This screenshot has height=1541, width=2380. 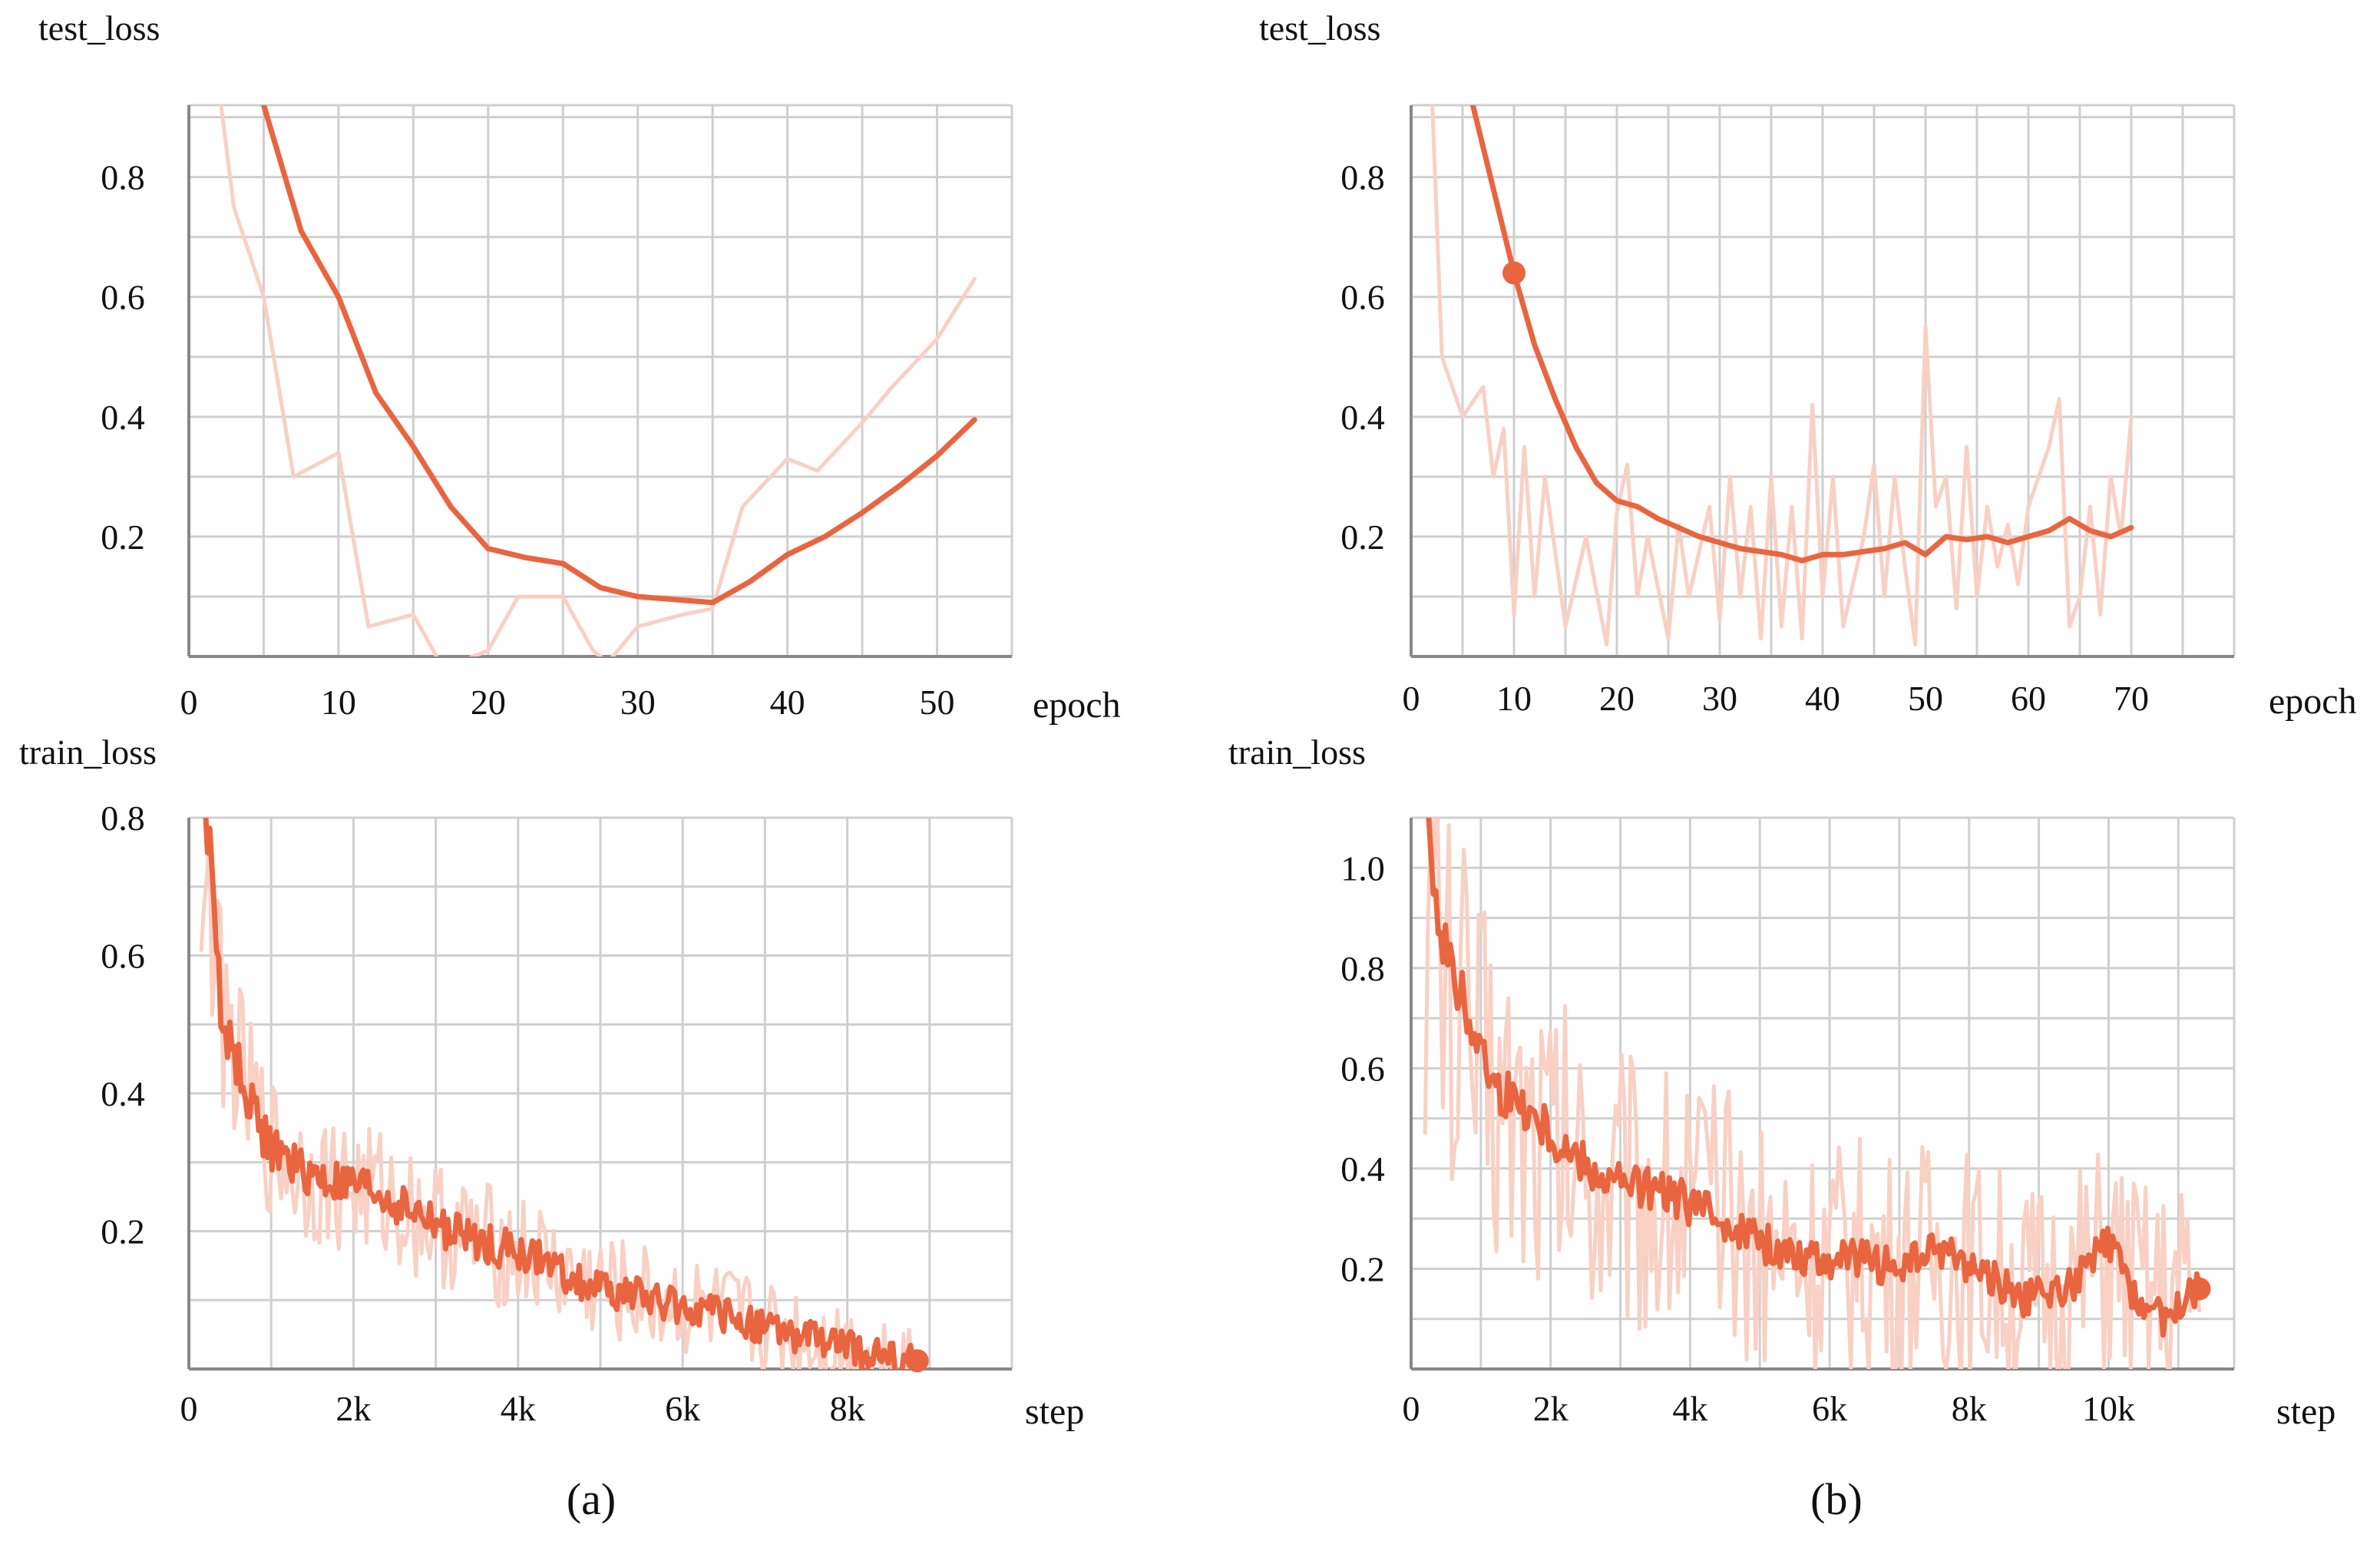 What do you see at coordinates (123, 178) in the screenshot?
I see `chart-a-test-ytick-label: 0.8` at bounding box center [123, 178].